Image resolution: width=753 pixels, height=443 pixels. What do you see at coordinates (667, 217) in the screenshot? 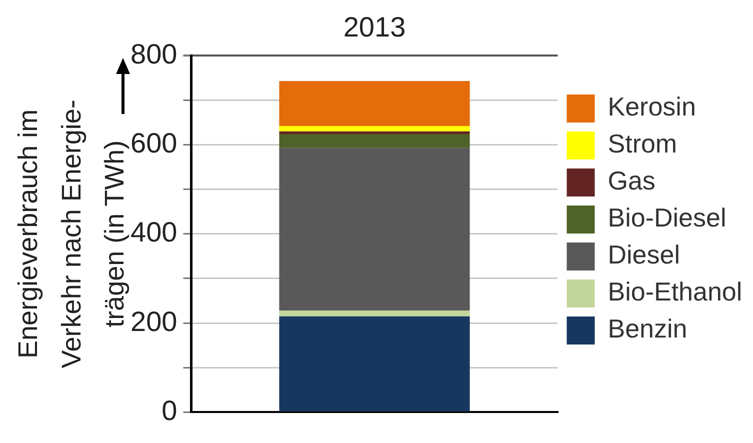
I see `legend-label: Bio-Diesel` at bounding box center [667, 217].